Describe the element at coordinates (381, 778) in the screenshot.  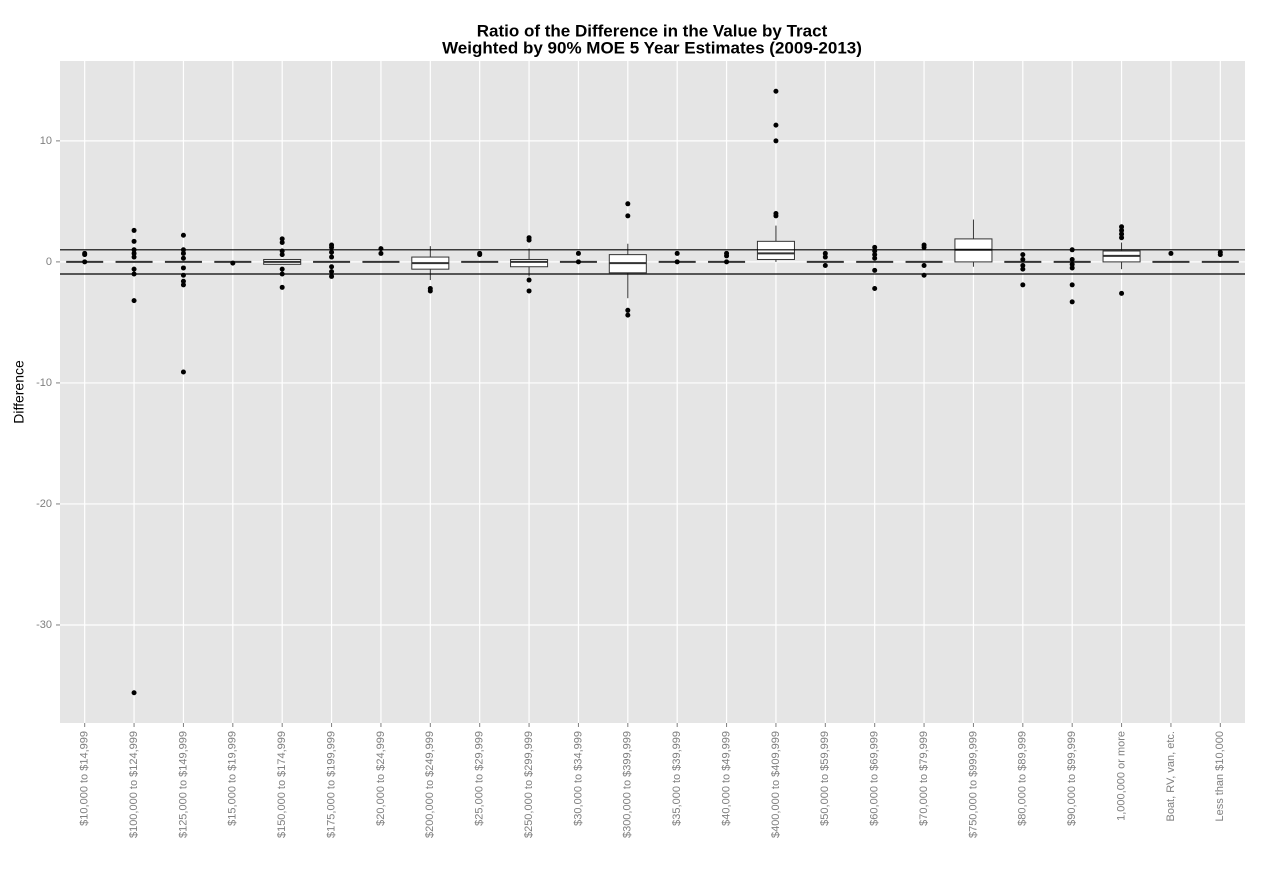
I see `x-tick-label: $20,000 to $24,999` at that location.